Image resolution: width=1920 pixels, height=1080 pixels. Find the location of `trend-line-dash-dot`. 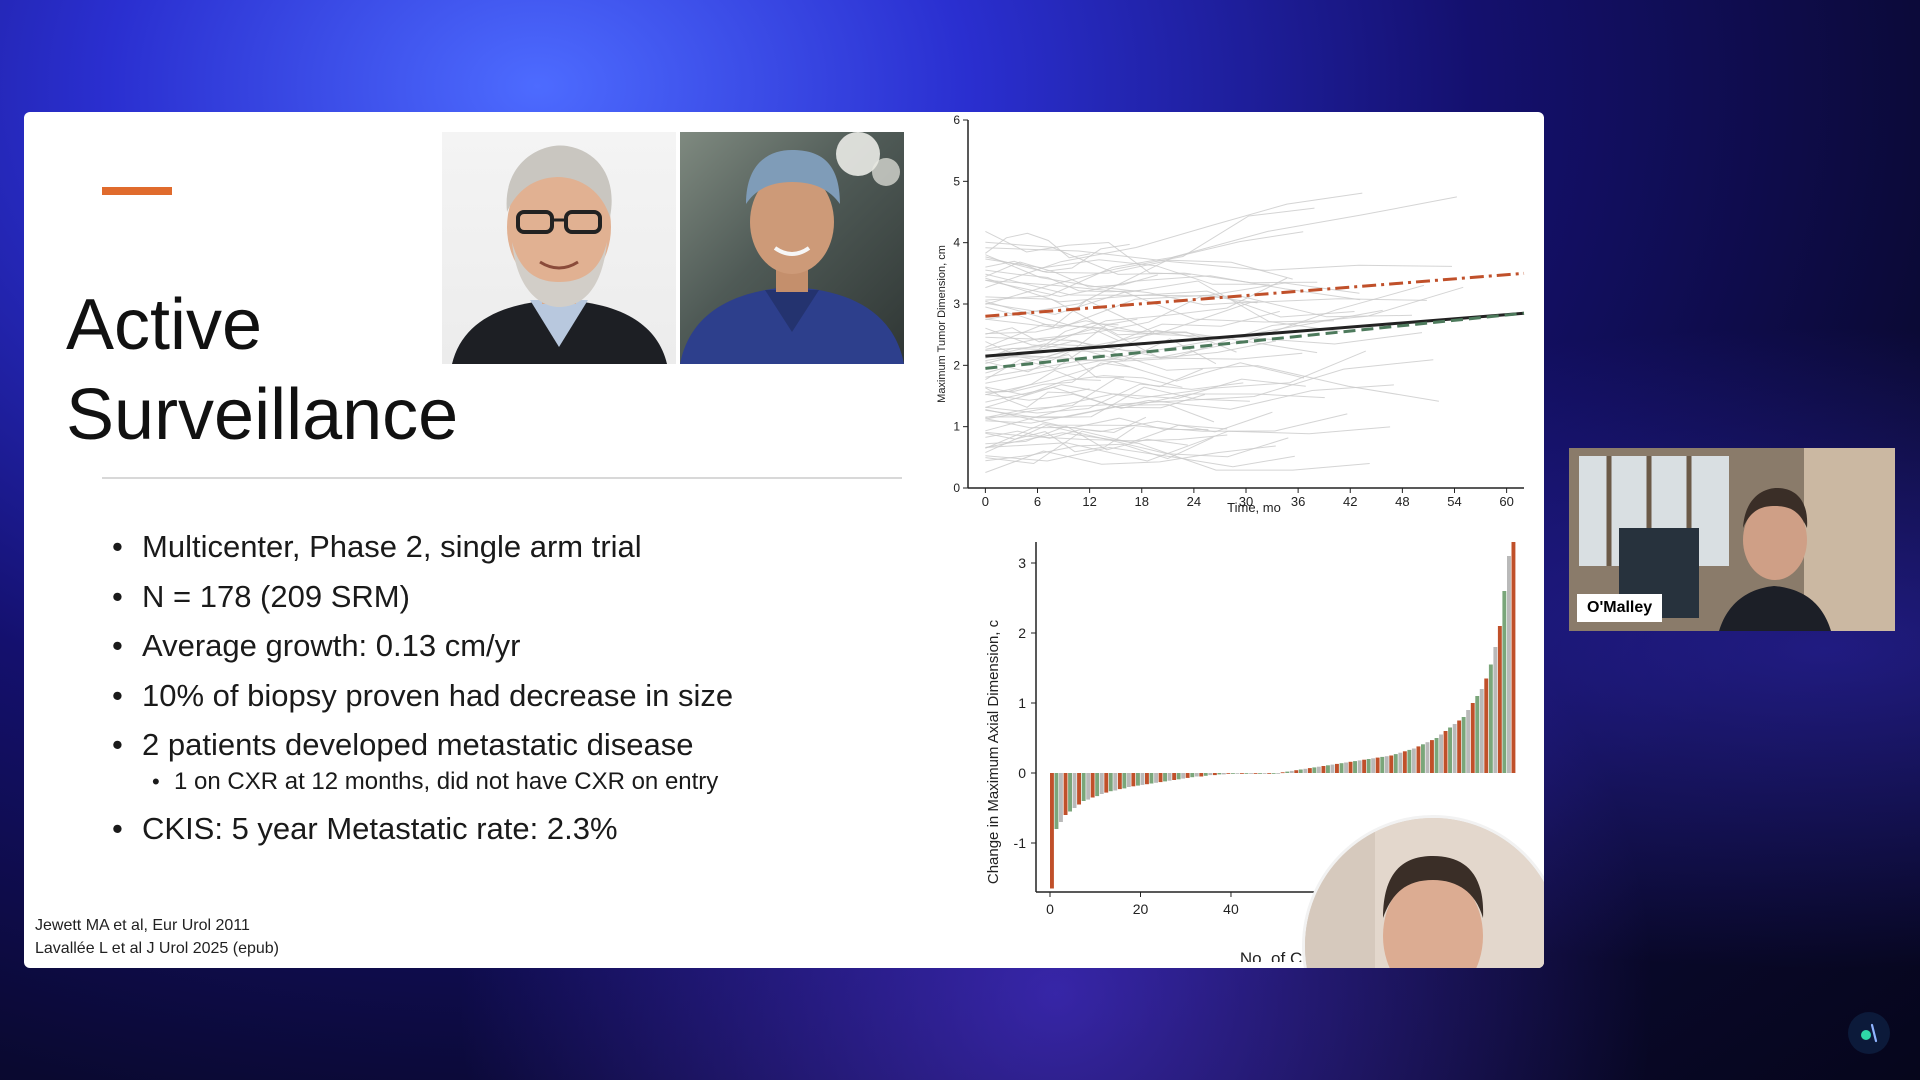

trend-line-dash-dot is located at coordinates (1255, 294).